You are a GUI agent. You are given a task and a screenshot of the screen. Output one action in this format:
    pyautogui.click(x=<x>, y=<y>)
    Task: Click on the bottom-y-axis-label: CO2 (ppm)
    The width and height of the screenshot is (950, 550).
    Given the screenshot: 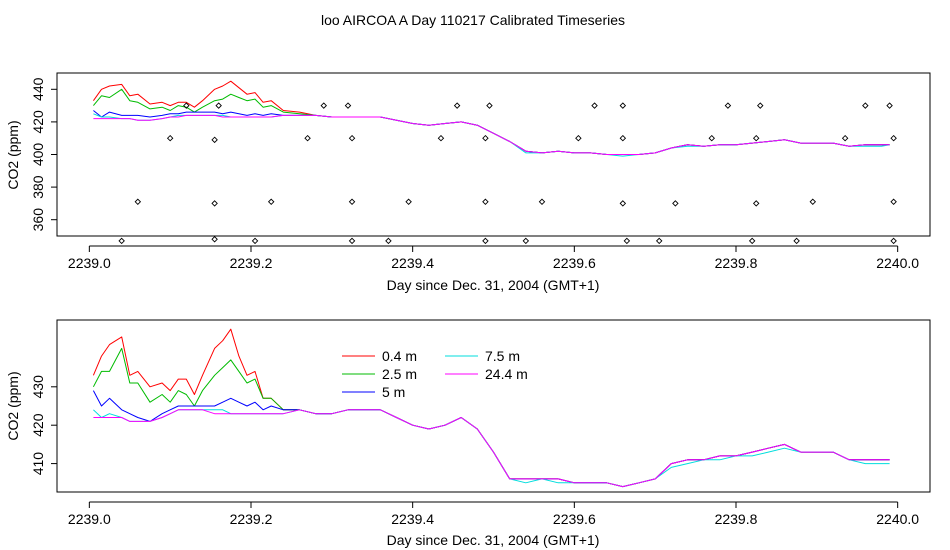 What is the action you would take?
    pyautogui.click(x=13, y=405)
    